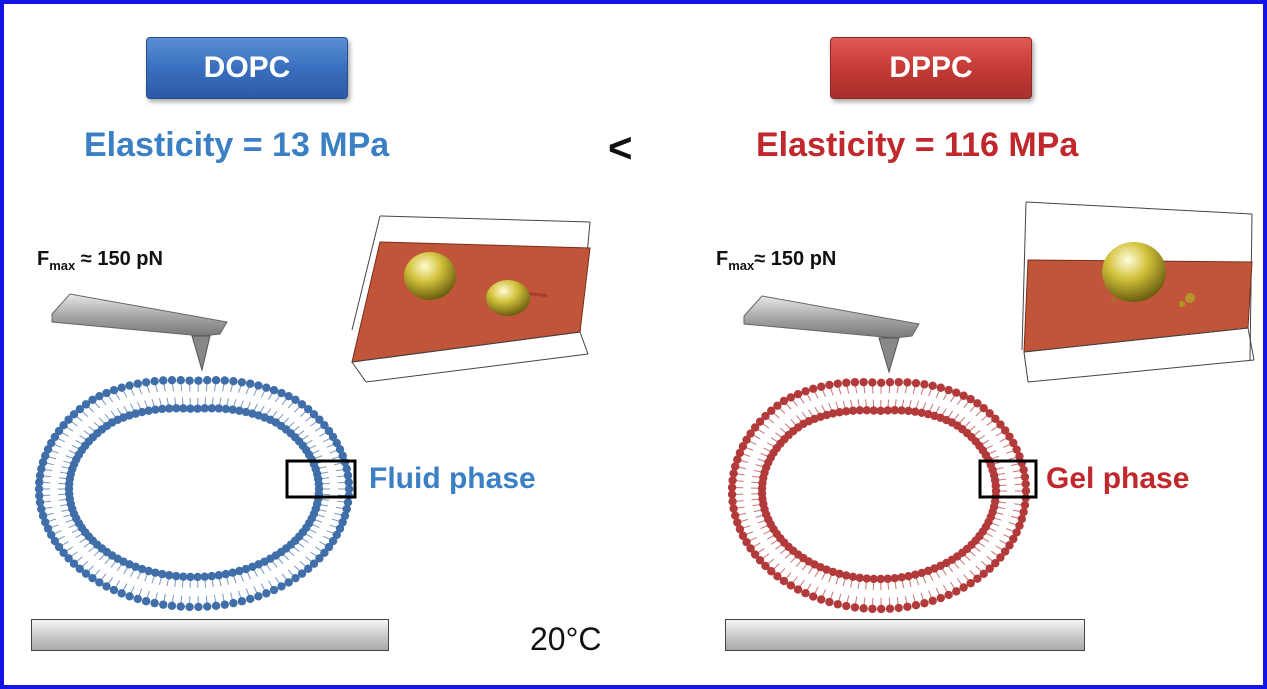 The height and width of the screenshot is (689, 1267). Describe the element at coordinates (452, 478) in the screenshot. I see `fluid-phase-label: Fluid phase` at that location.